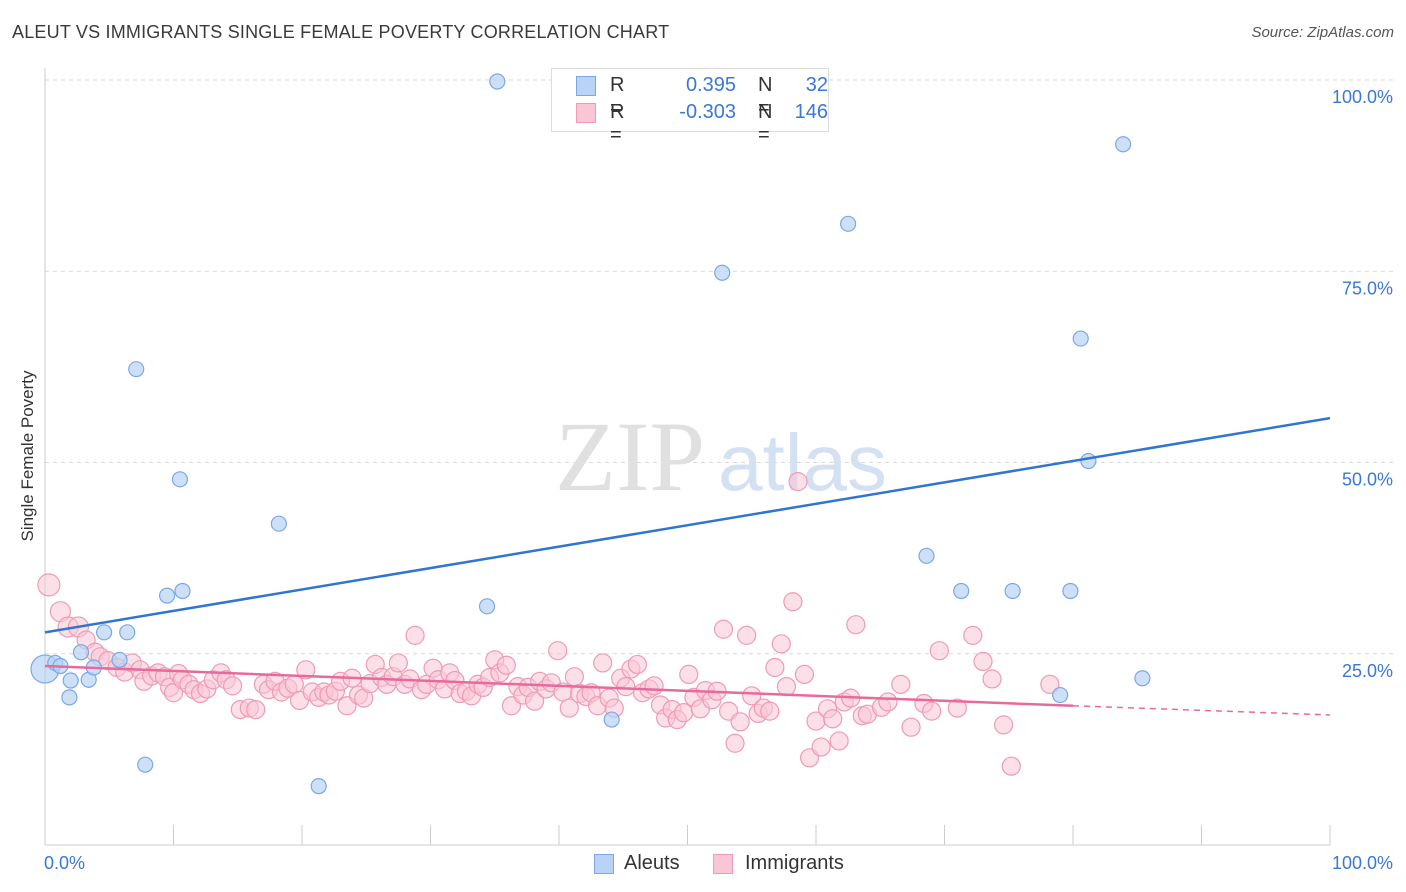 The image size is (1406, 892). I want to click on y-tick-label: 50.0%, so click(1367, 480).